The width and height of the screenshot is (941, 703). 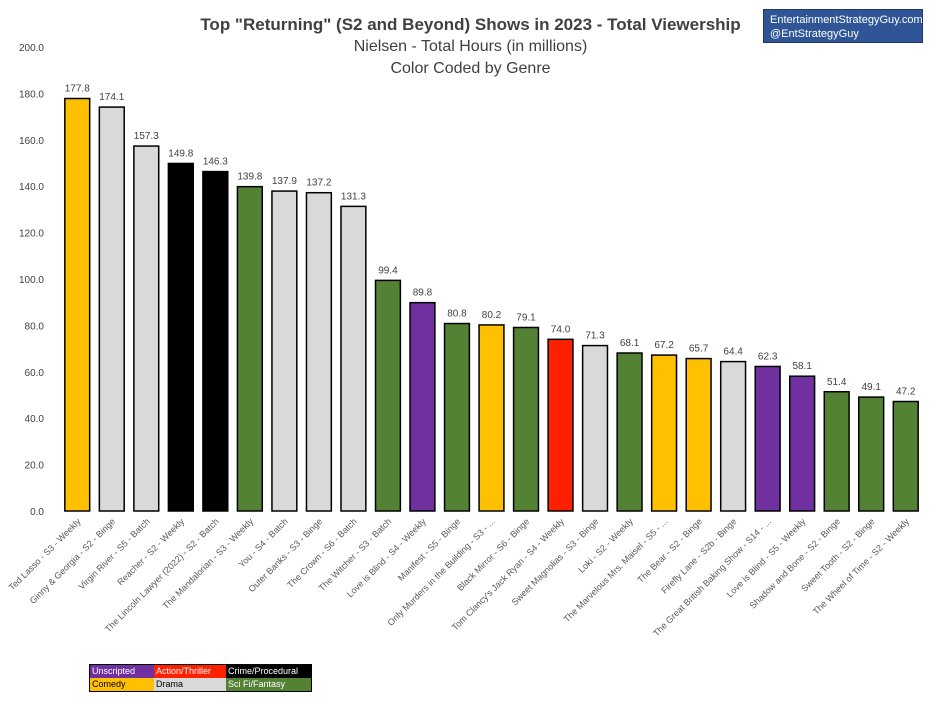 I want to click on legend-item-sci-fi-fantasy: Sci Fi/Fantasy, so click(x=268, y=684).